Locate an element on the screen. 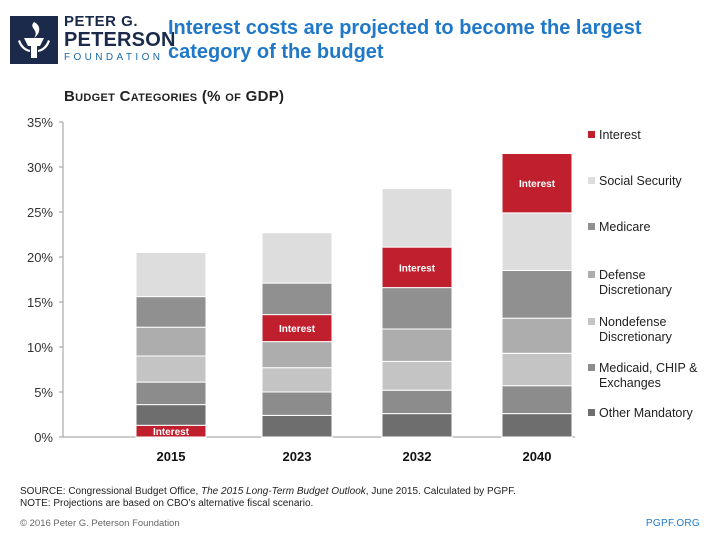 This screenshot has width=720, height=540. legend-item: Interest is located at coordinates (652, 135).